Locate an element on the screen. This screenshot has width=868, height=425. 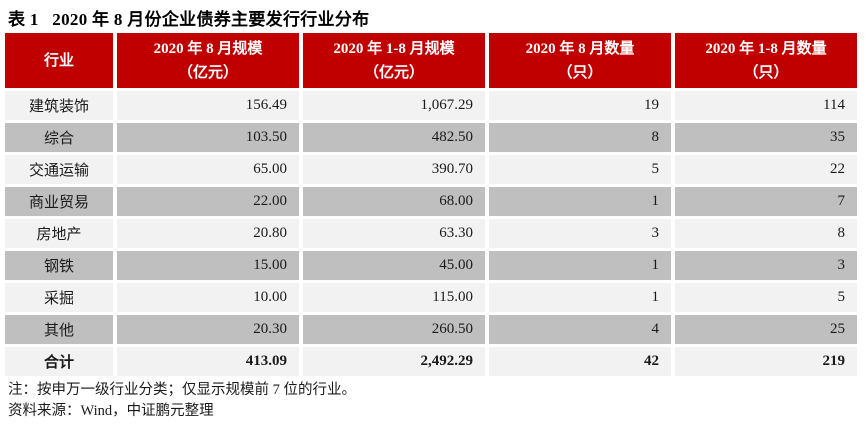
note-source: 资料来源：Wind，中证鹏元整理 is located at coordinates (111, 411).